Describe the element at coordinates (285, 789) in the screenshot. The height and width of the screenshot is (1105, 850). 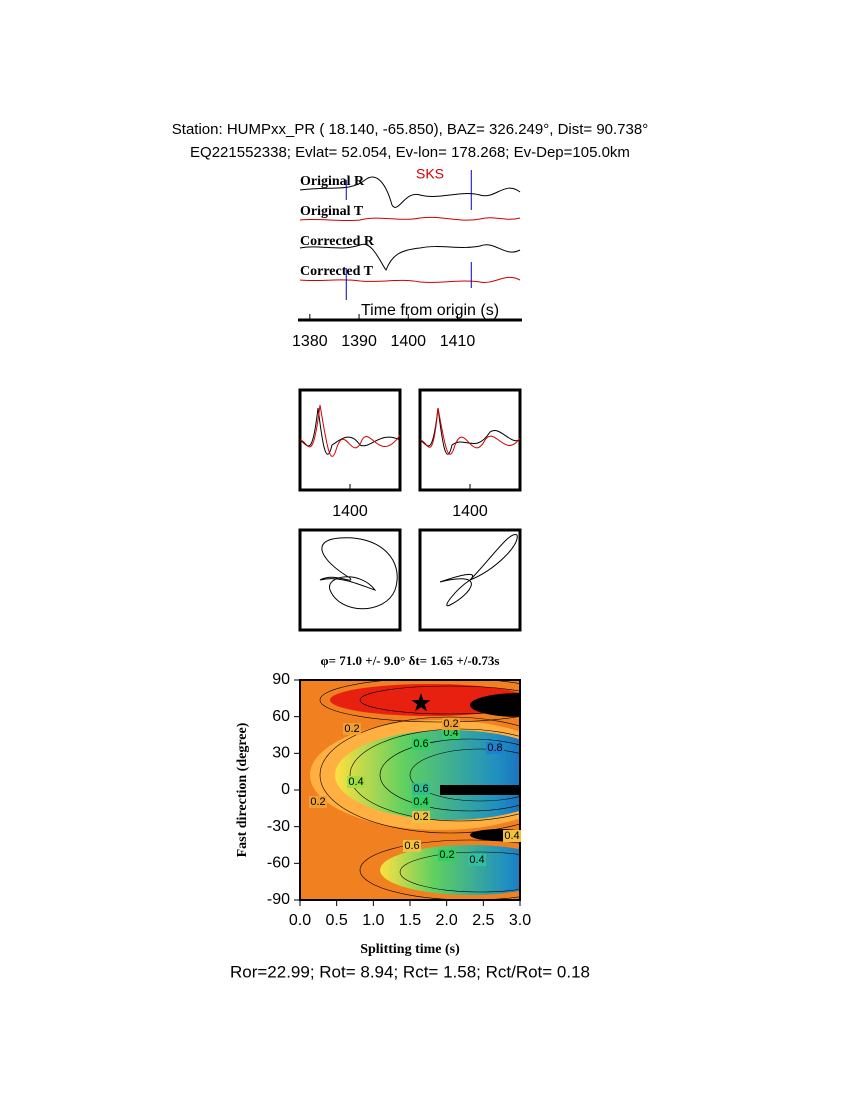
I see `y-tick-label: 0` at that location.